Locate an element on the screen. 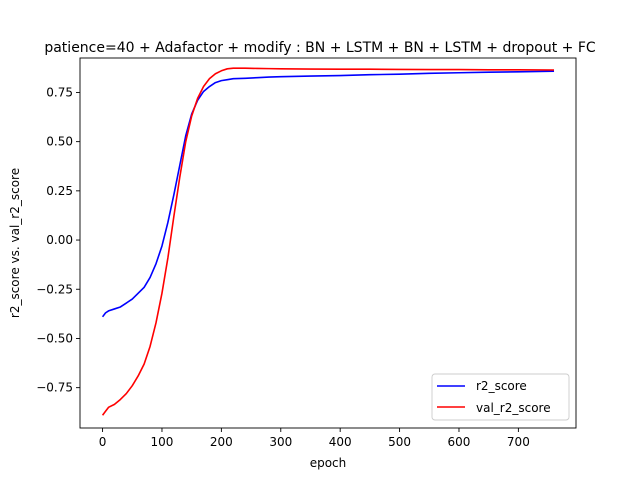 The image size is (640, 480). y-tick-label: 0.50 is located at coordinates (59, 142).